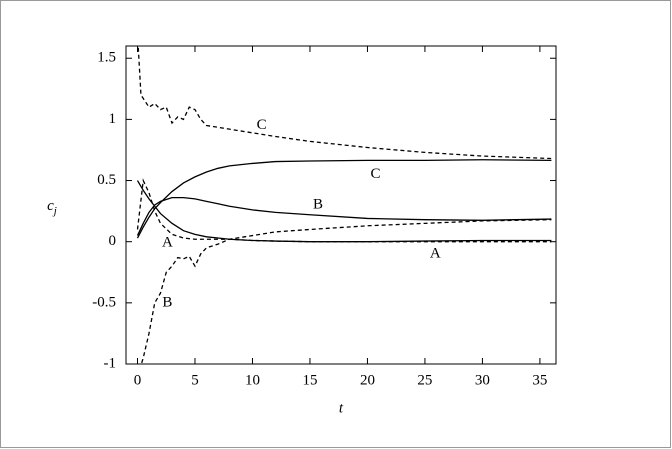 The width and height of the screenshot is (672, 449). Describe the element at coordinates (195, 380) in the screenshot. I see `x-tick-label: 5` at that location.